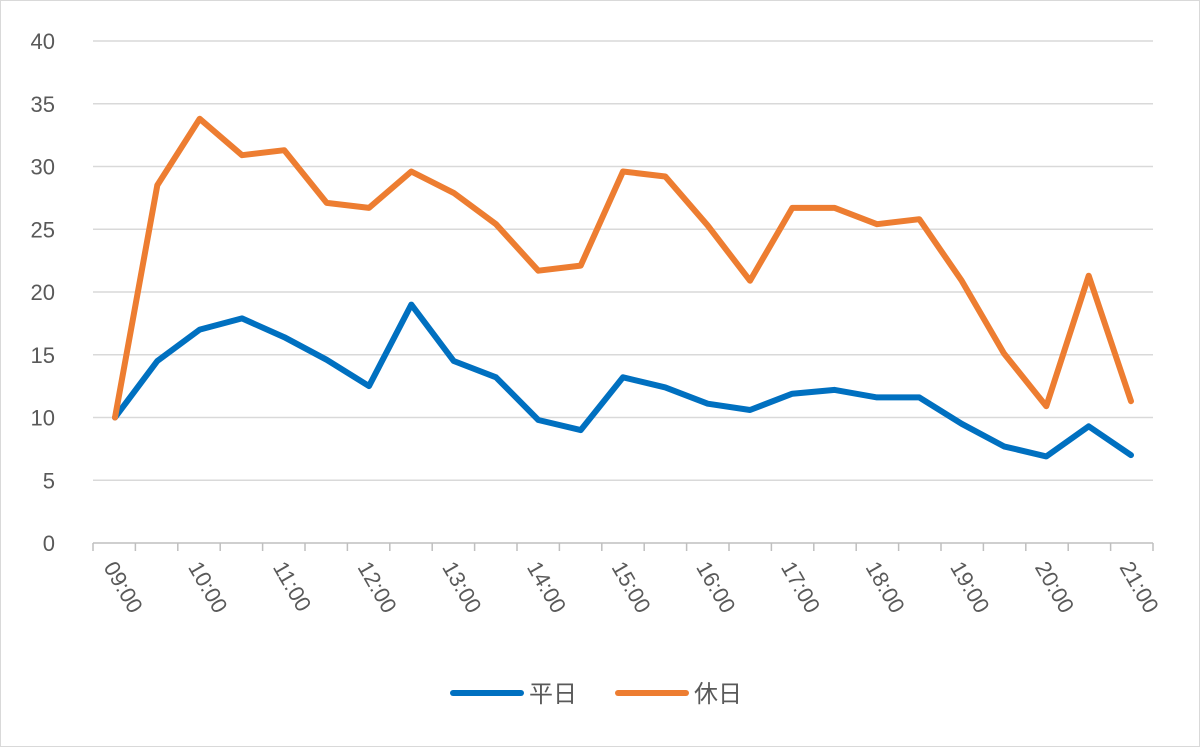  I want to click on legend-label: 平日, so click(553, 694).